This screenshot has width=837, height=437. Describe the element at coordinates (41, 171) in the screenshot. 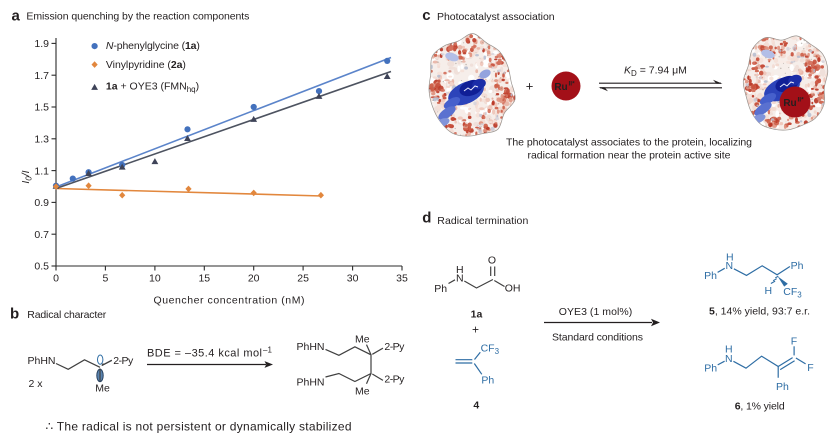

I see `svg-text: 1.1` at that location.